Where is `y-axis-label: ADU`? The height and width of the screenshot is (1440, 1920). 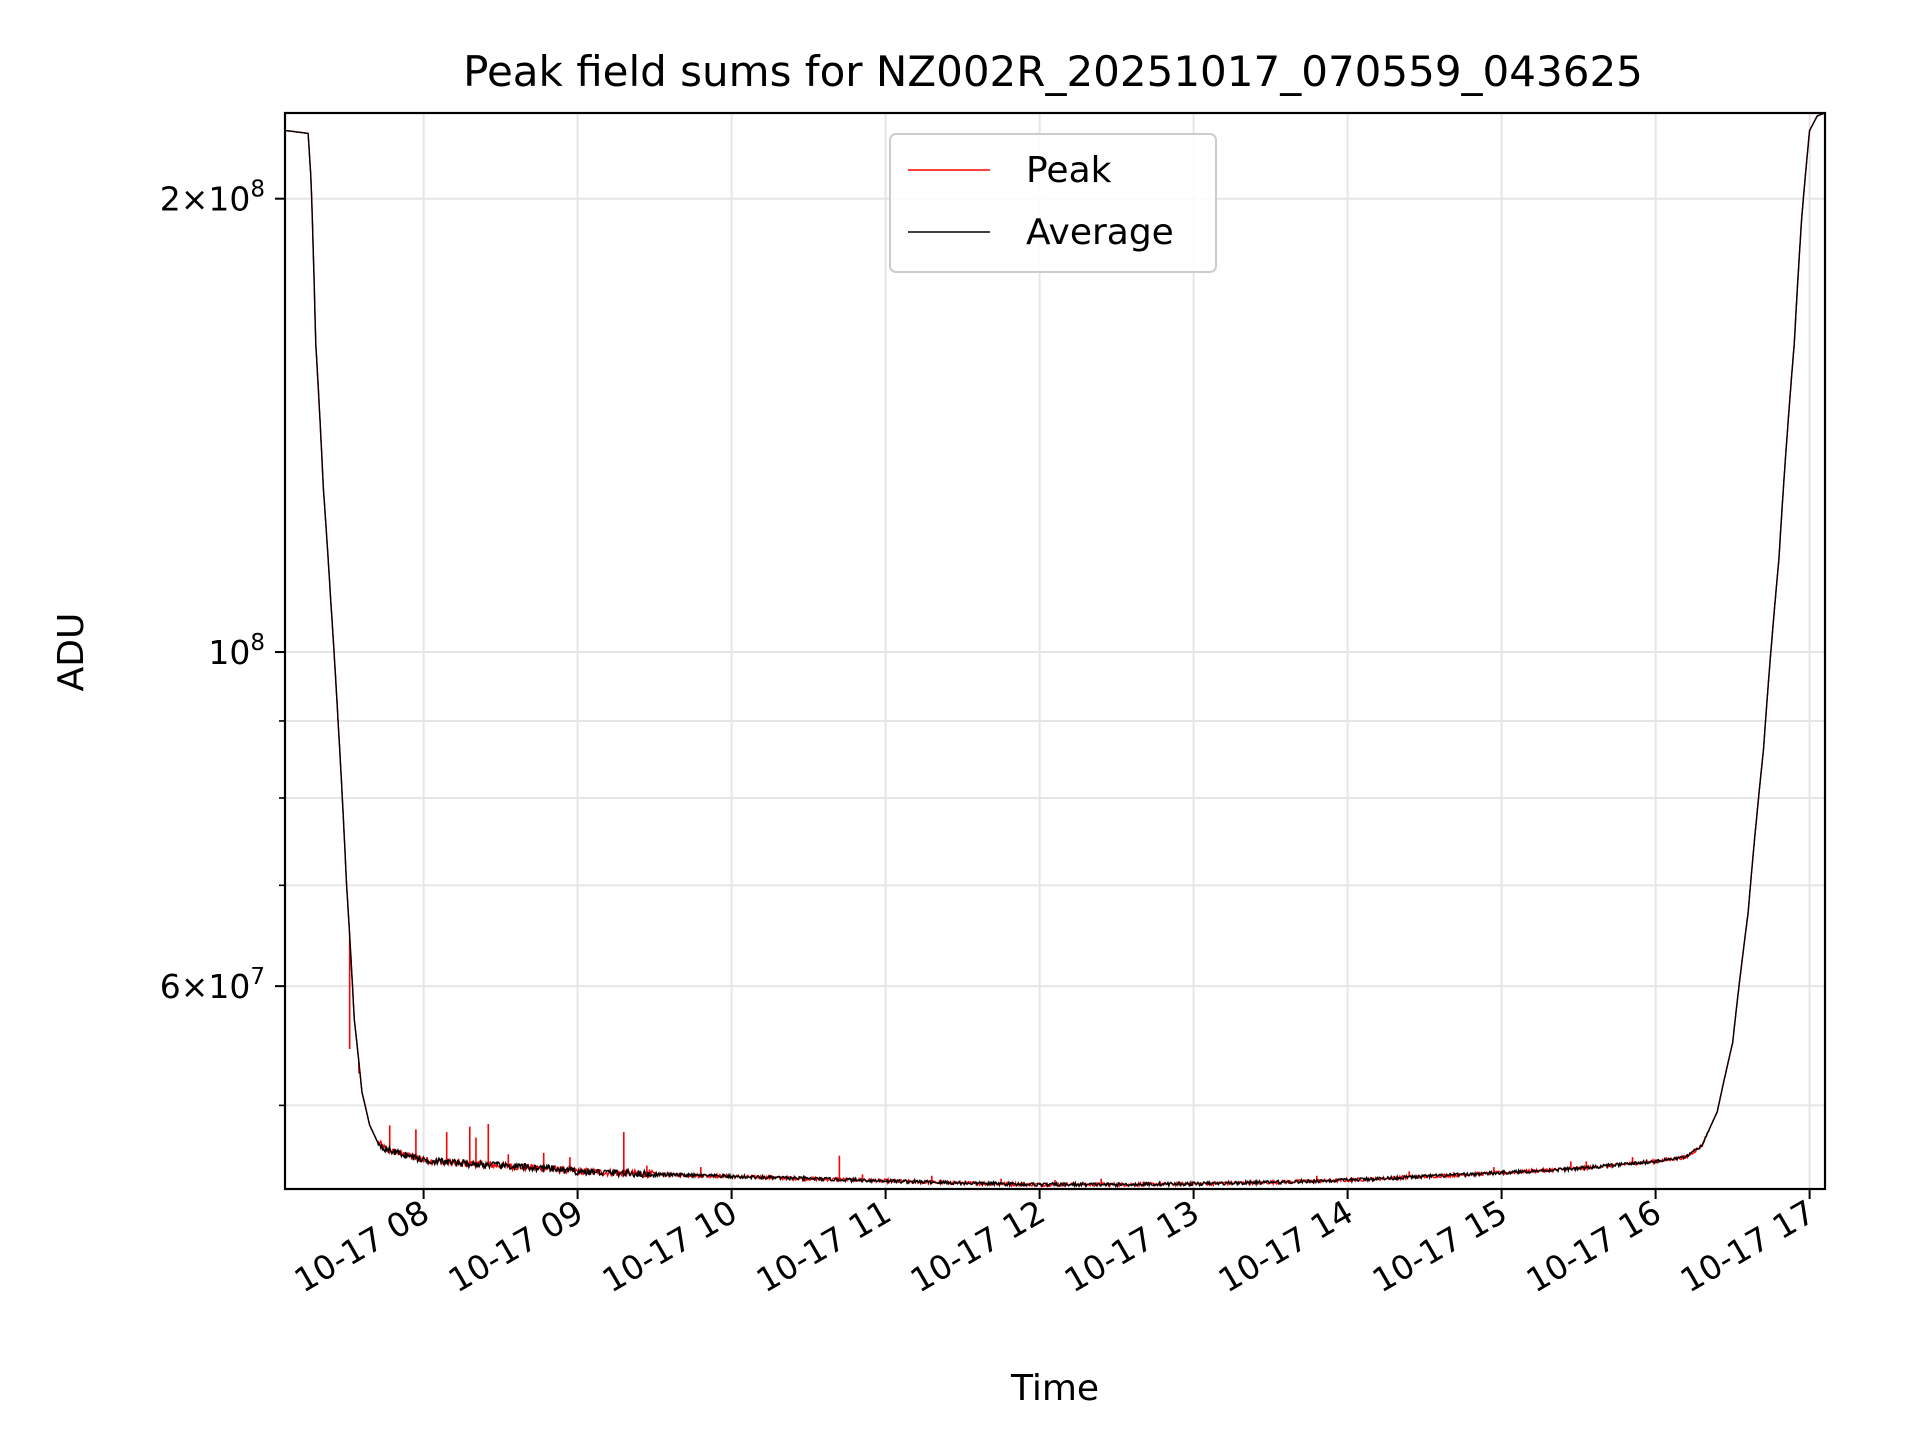 y-axis-label: ADU is located at coordinates (71, 652).